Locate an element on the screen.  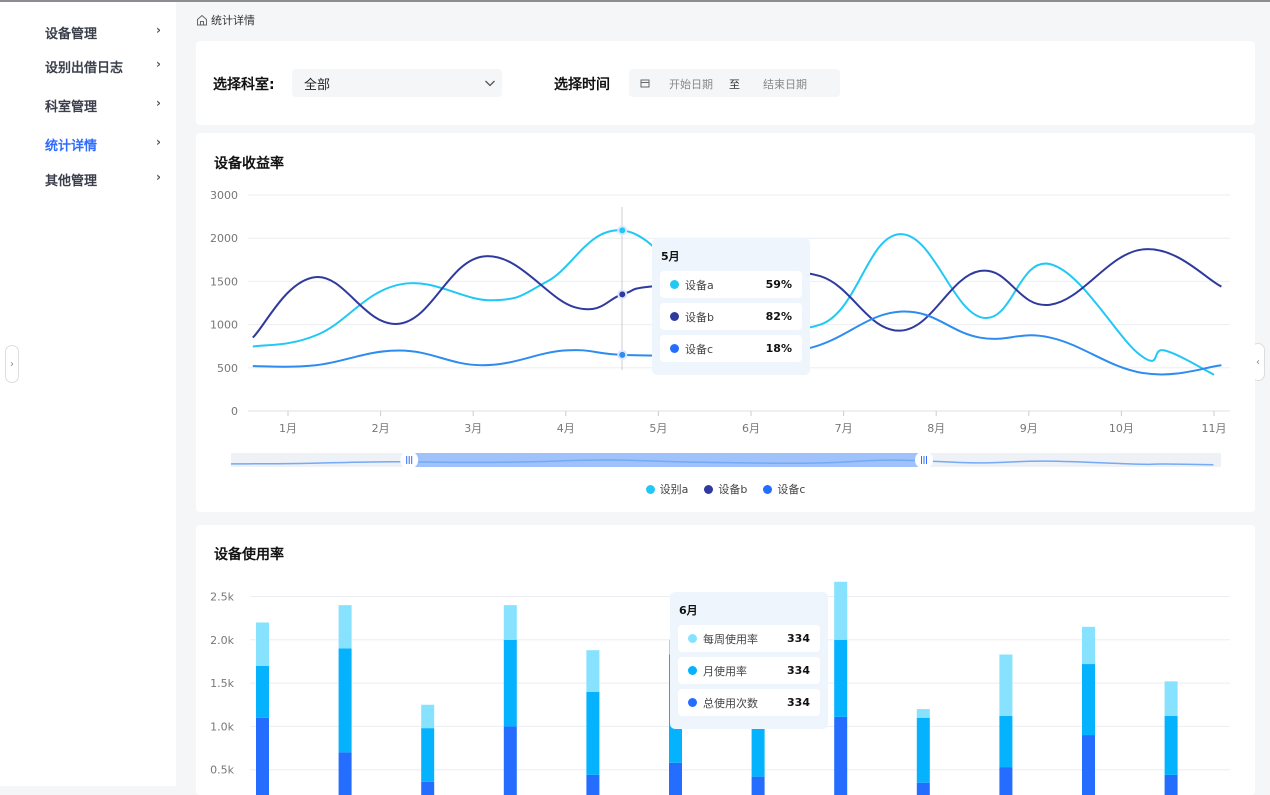
x-tick-label: 9月 is located at coordinates (1029, 428).